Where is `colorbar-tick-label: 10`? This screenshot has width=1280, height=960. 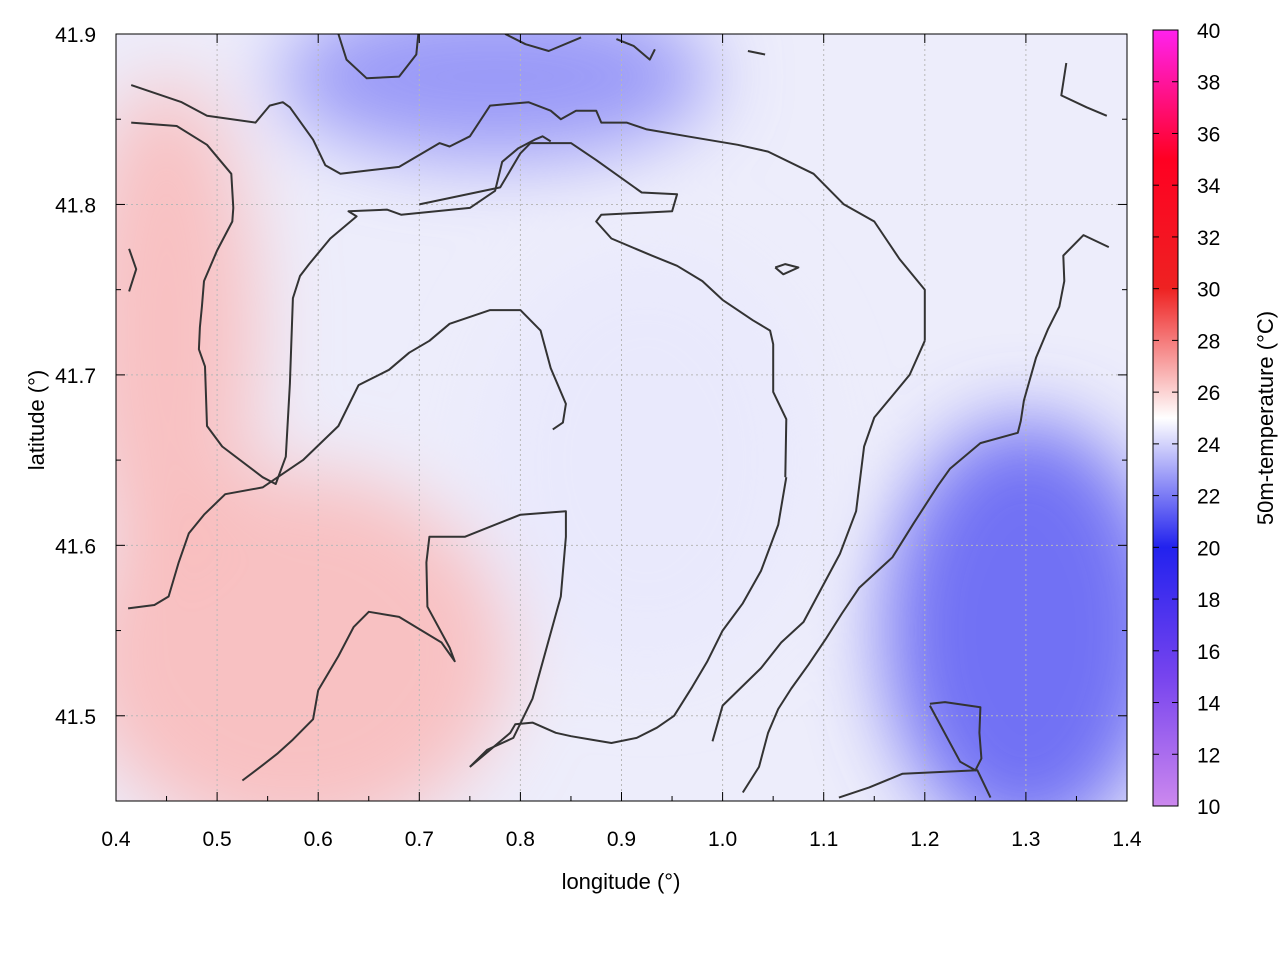 colorbar-tick-label: 10 is located at coordinates (1208, 807).